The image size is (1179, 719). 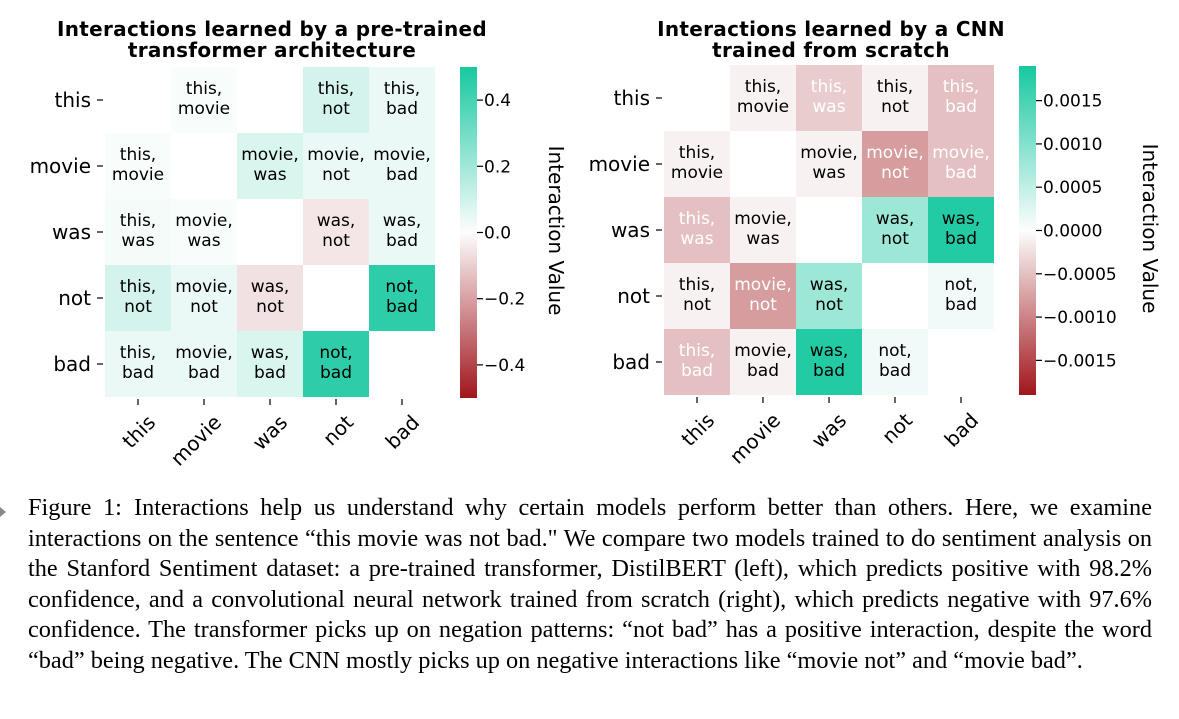 I want to click on colorbar-tick-label: 0.0, so click(x=497, y=234).